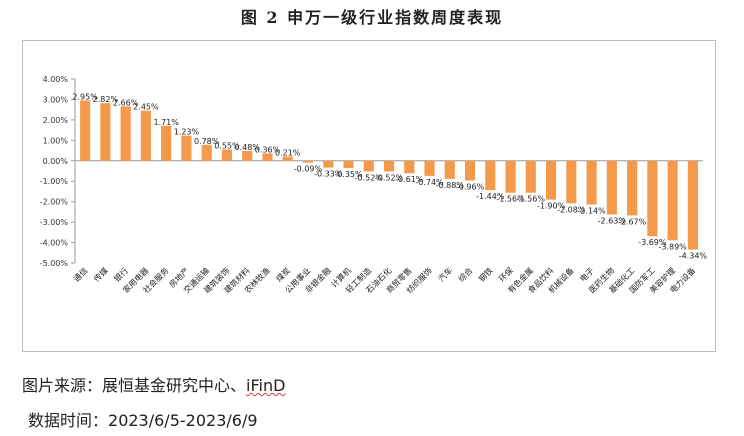 The width and height of the screenshot is (744, 436). I want to click on data-label-1: 2.95%, so click(85, 96).